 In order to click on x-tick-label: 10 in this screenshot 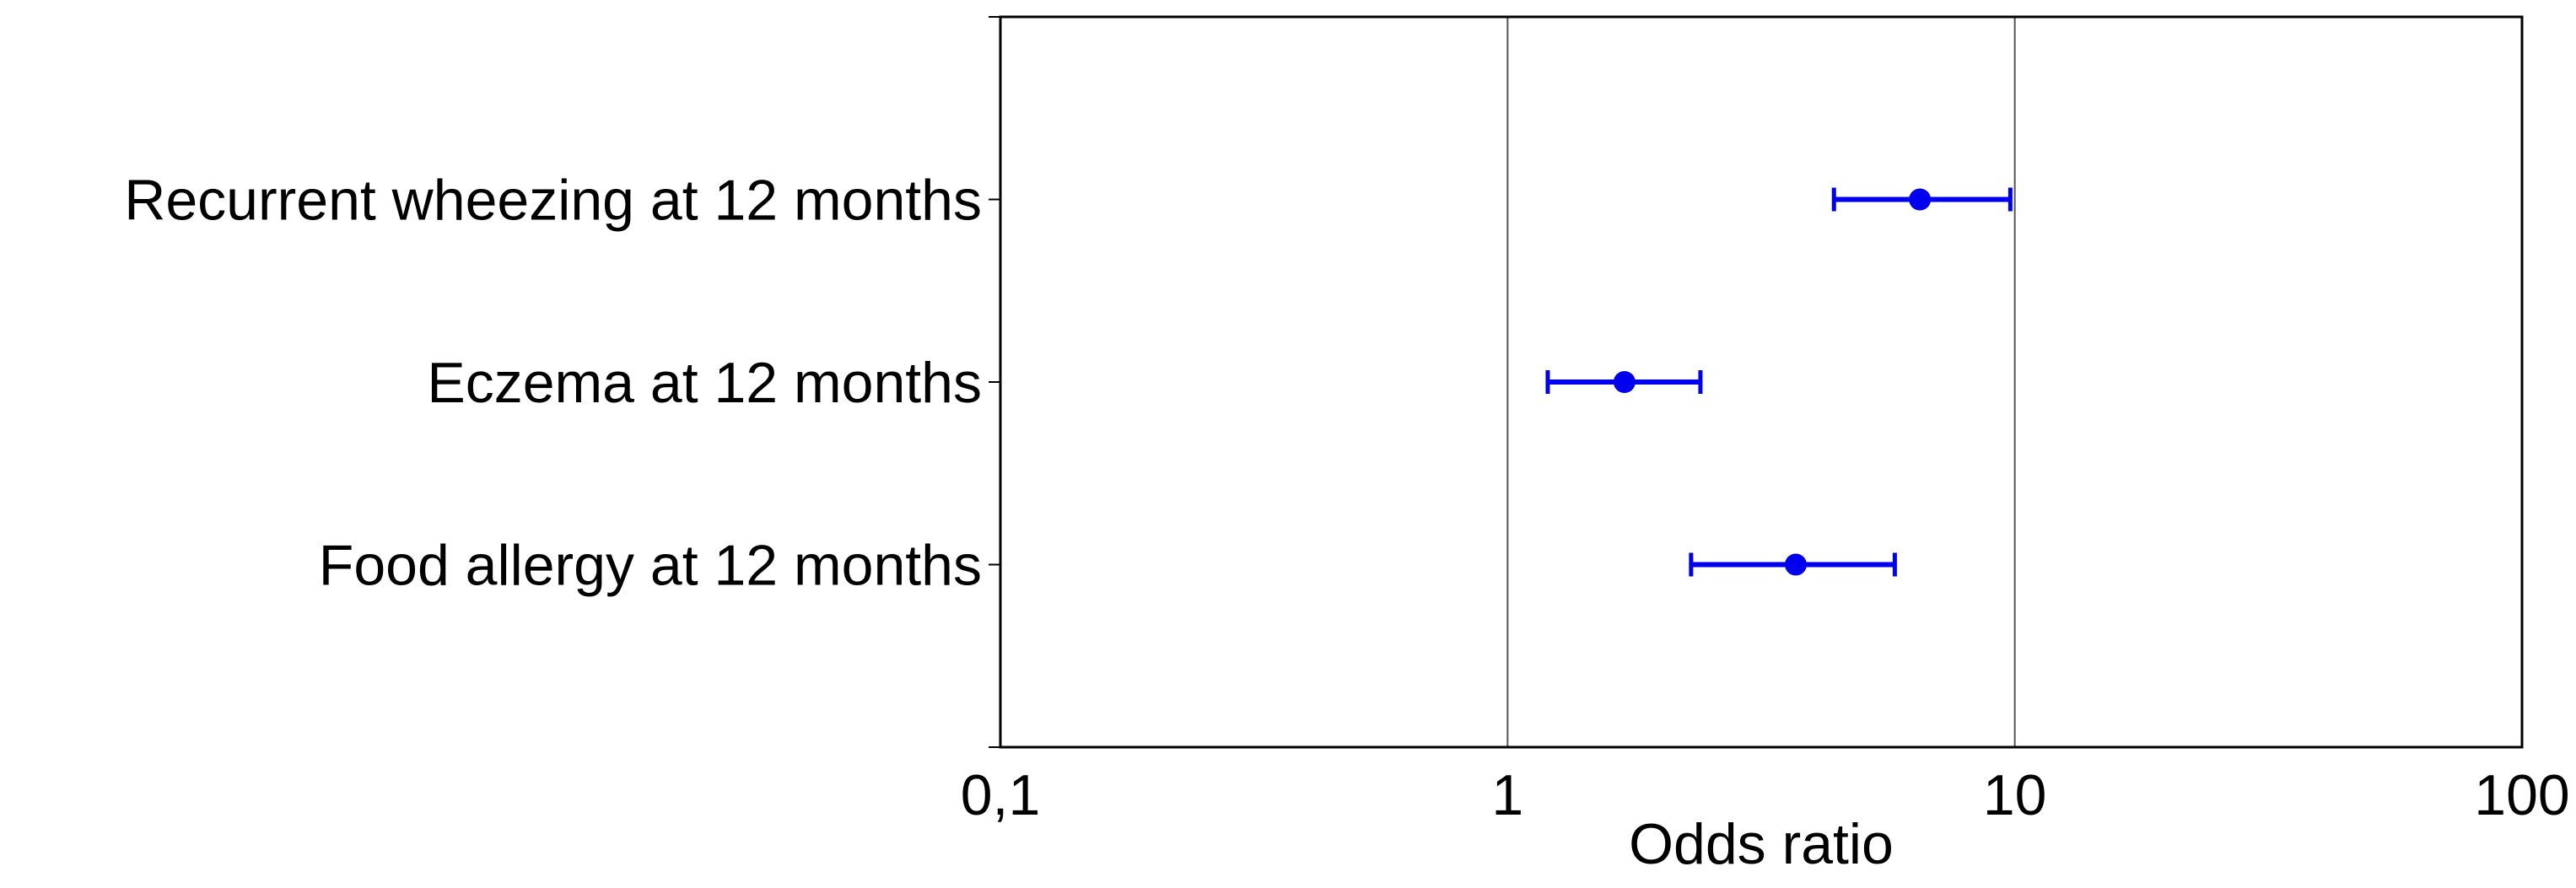, I will do `click(2015, 795)`.